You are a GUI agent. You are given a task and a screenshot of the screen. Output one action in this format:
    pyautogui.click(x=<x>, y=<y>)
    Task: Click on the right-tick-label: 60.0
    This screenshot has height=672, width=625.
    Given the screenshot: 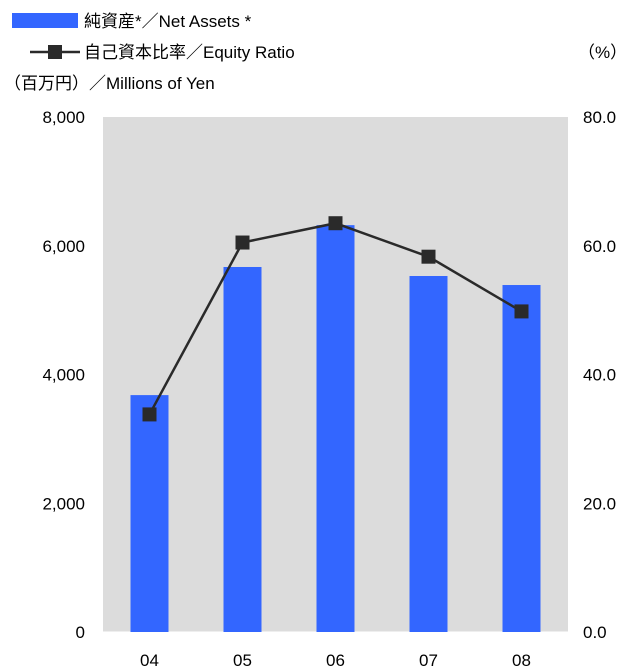 What is the action you would take?
    pyautogui.click(x=599, y=246)
    